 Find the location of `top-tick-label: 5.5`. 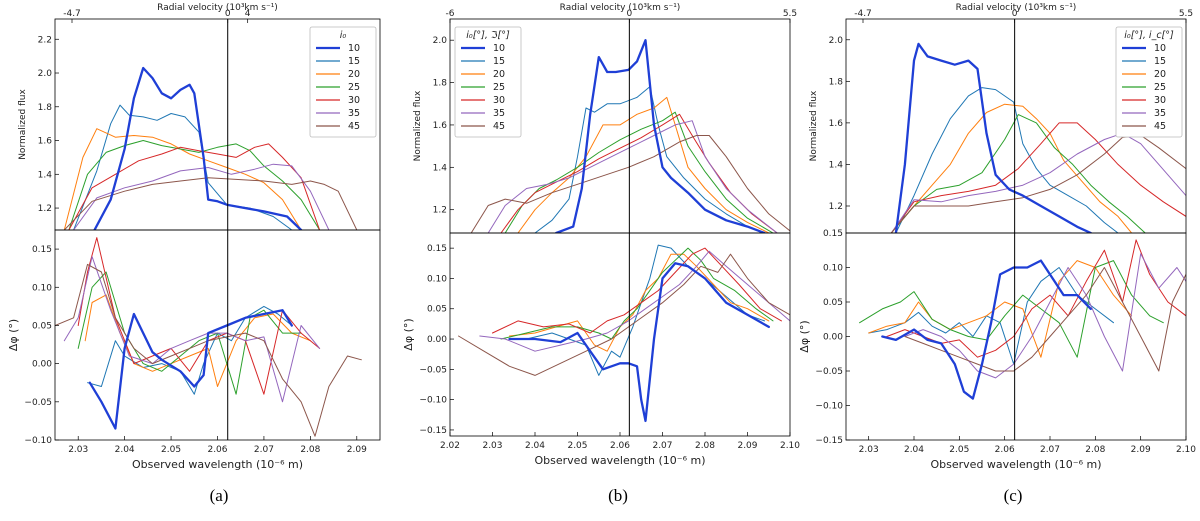

top-tick-label: 5.5 is located at coordinates (790, 14).